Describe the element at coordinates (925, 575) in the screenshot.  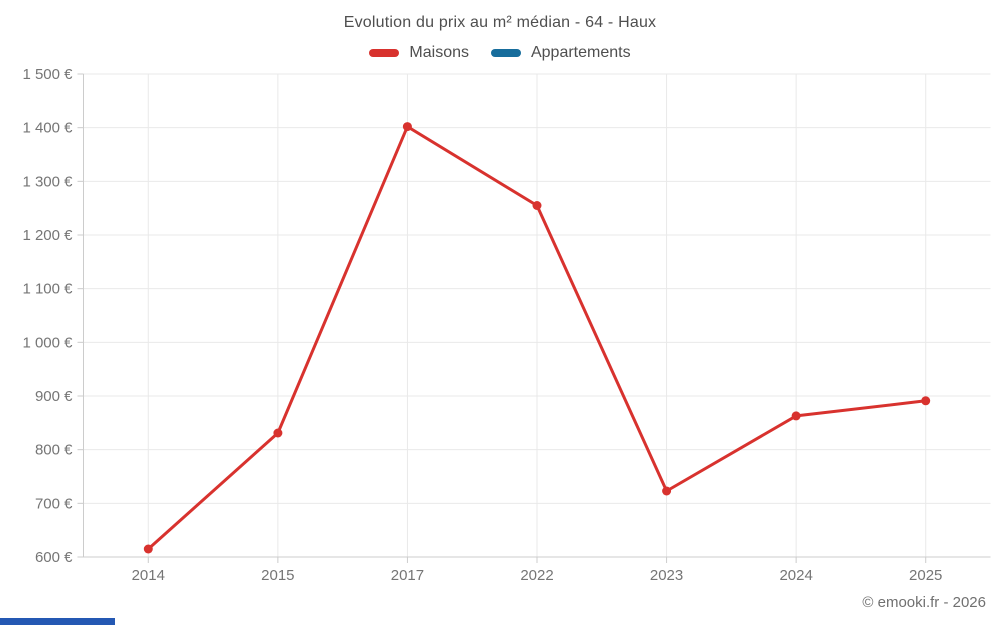
I see `x-axis-label: 2025` at that location.